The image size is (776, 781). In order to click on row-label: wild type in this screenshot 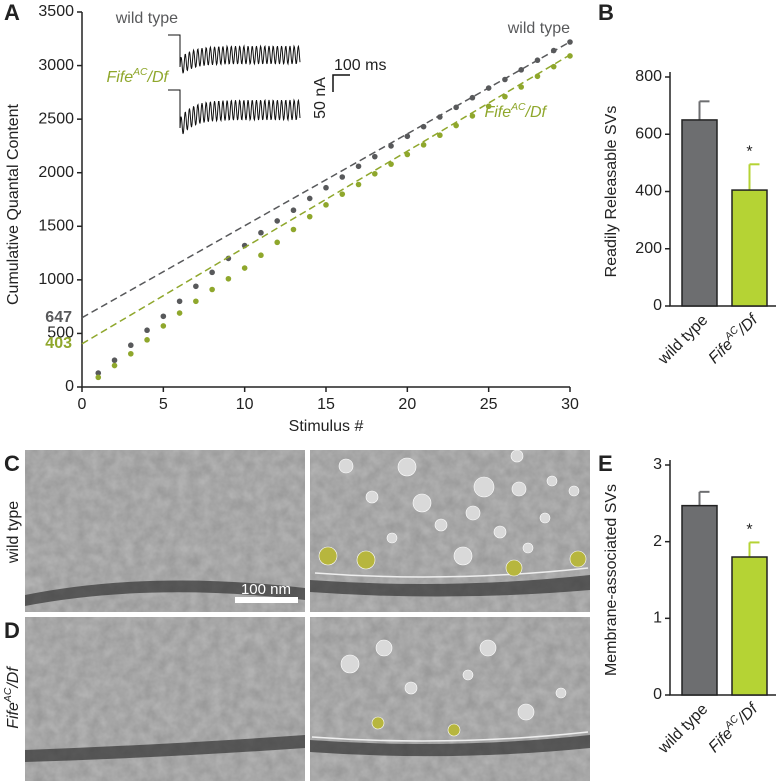, I will do `click(13, 532)`.